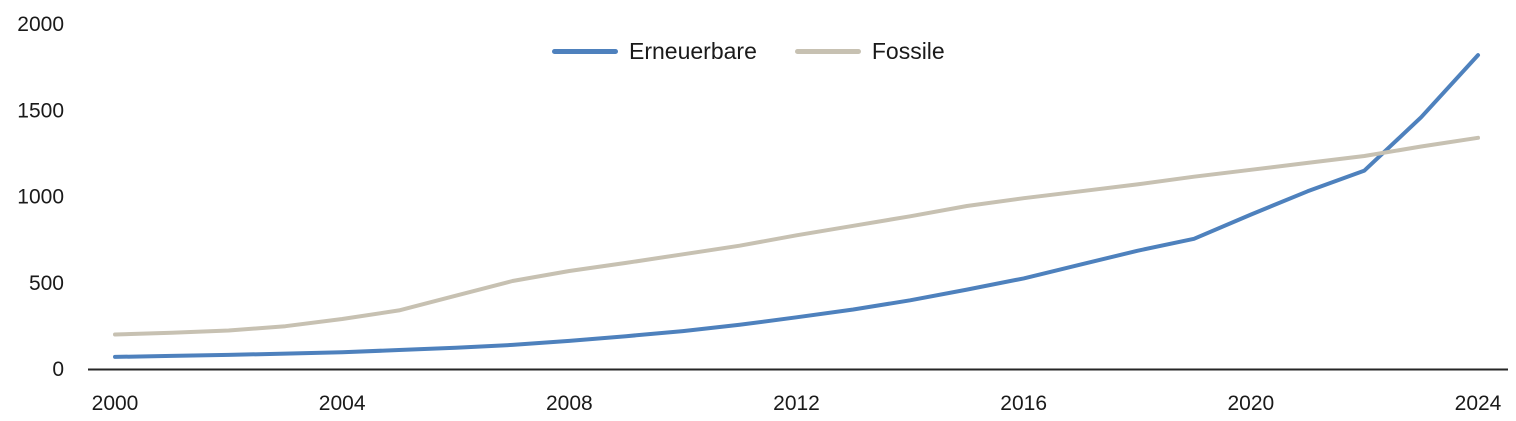 This screenshot has height=421, width=1516. I want to click on chart-legend: Erneuerbare Fossile, so click(748, 51).